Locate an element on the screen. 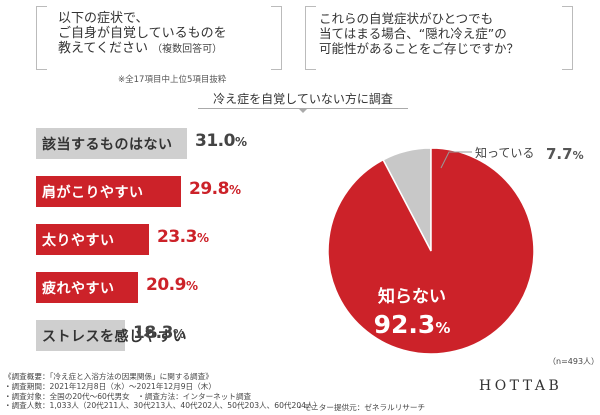 The height and width of the screenshot is (415, 600). subtitle-block: 冷え症を自覚していない方に調査 is located at coordinates (303, 101).